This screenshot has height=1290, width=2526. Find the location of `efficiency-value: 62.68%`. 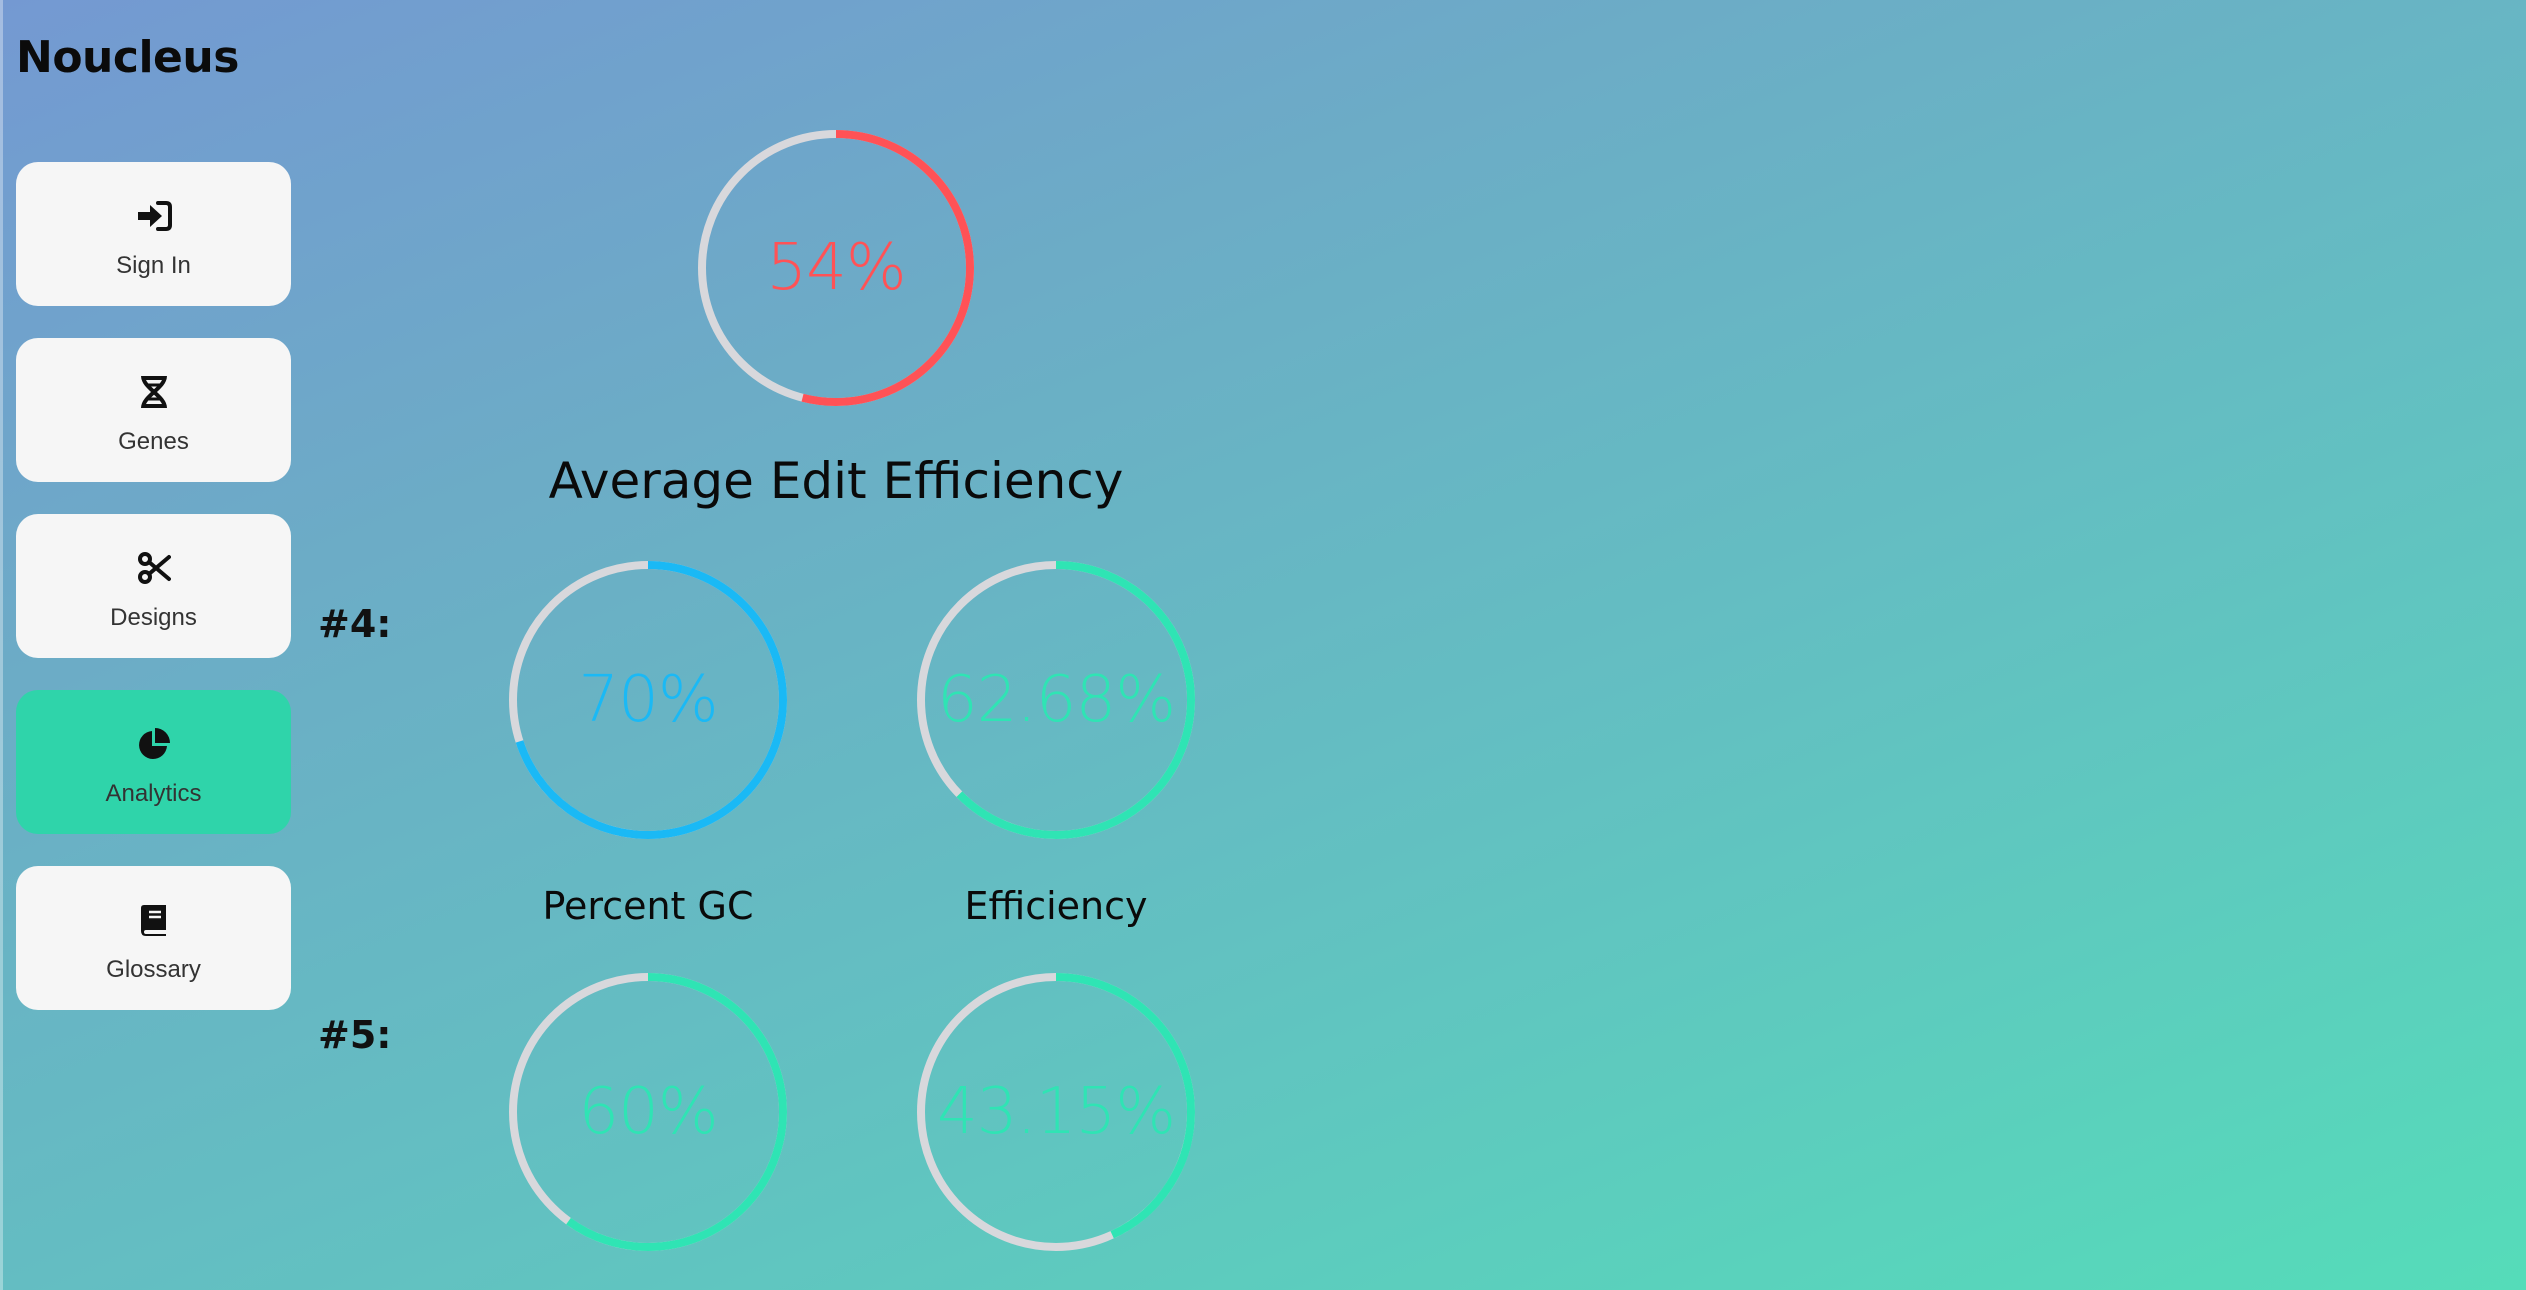

efficiency-value: 62.68% is located at coordinates (1056, 700).